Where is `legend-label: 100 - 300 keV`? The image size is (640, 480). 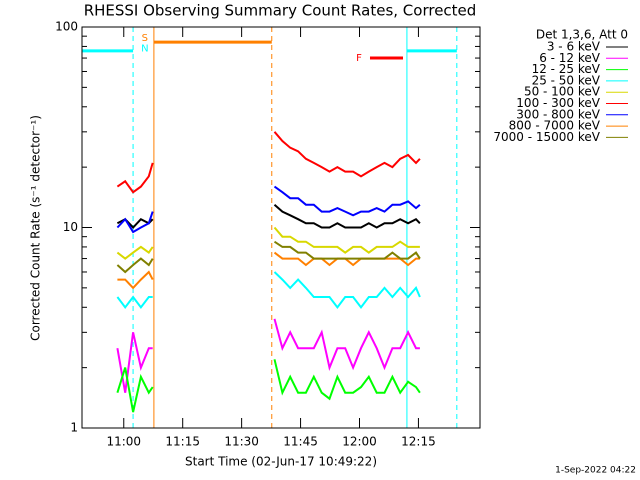
legend-label: 100 - 300 keV is located at coordinates (558, 103).